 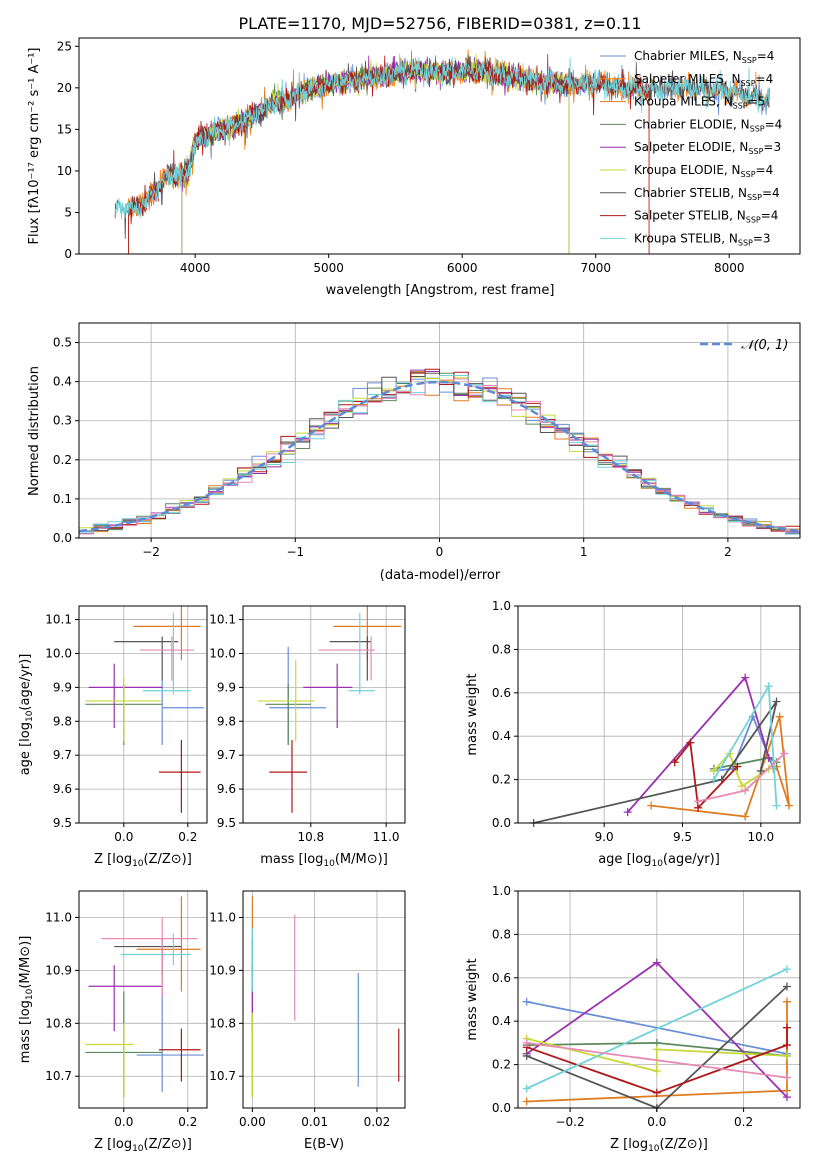 I want to click on mass-Z-xtick-label: 0.2, so click(x=187, y=1122).